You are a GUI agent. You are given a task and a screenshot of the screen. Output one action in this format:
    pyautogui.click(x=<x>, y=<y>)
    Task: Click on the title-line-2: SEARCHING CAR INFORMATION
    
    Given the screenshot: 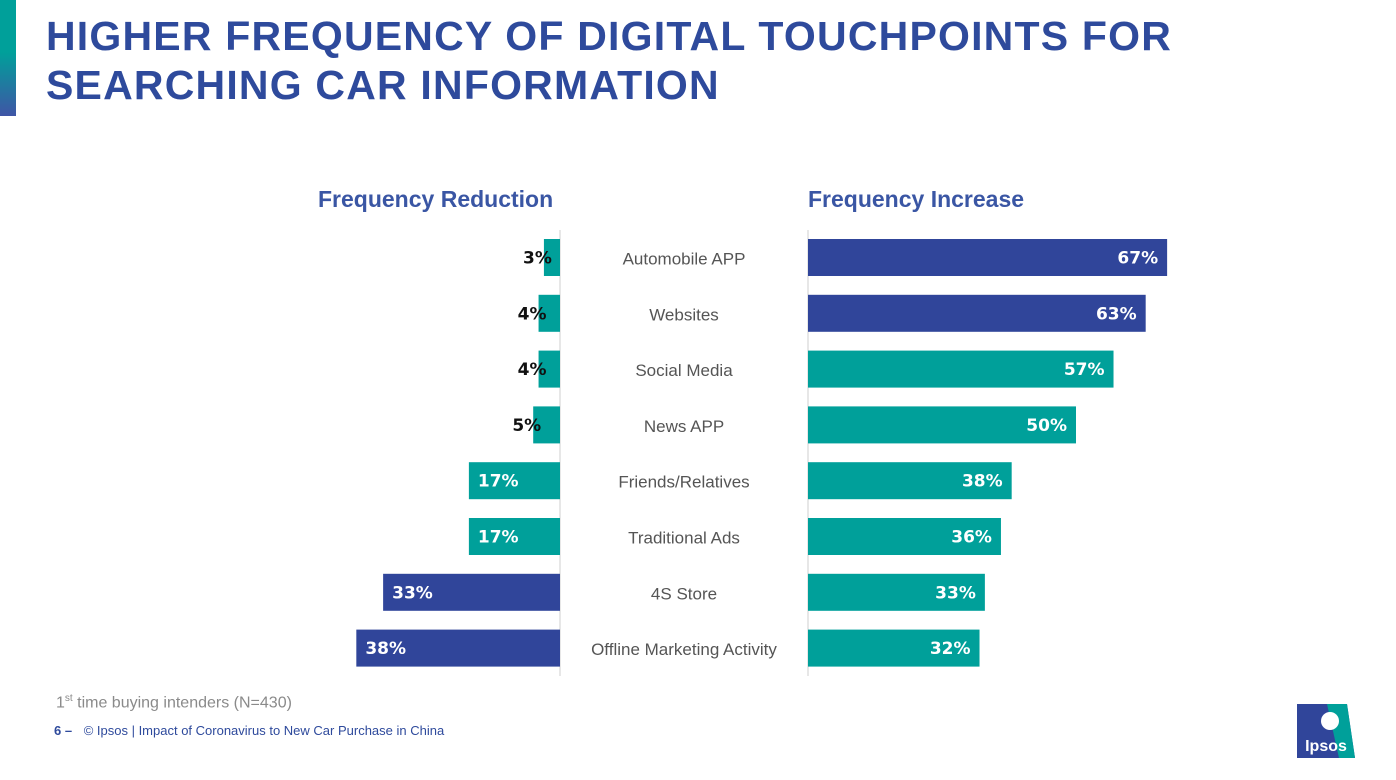 What is the action you would take?
    pyautogui.click(x=383, y=85)
    